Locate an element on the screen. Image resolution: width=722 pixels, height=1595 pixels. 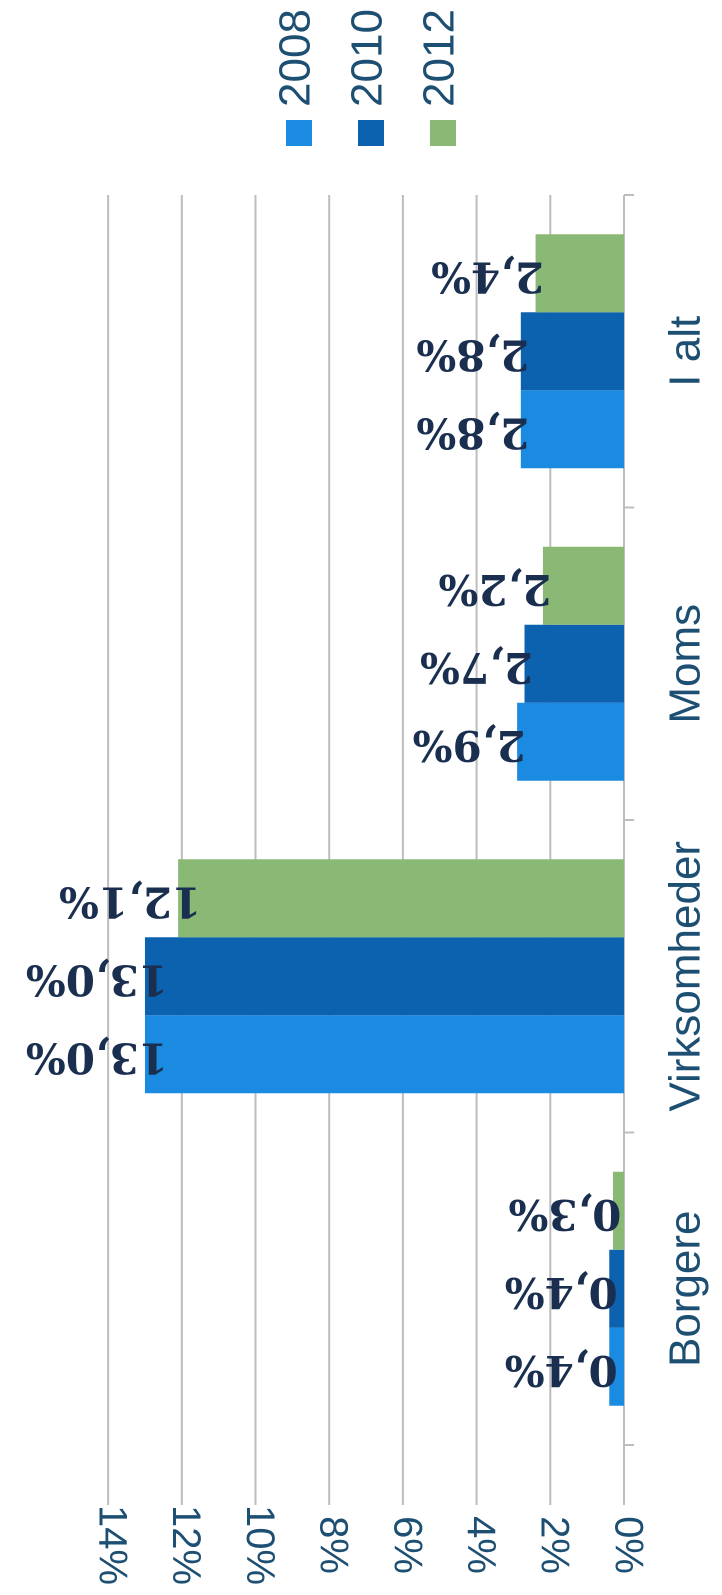
legend-label: 2012 is located at coordinates (439, 58).